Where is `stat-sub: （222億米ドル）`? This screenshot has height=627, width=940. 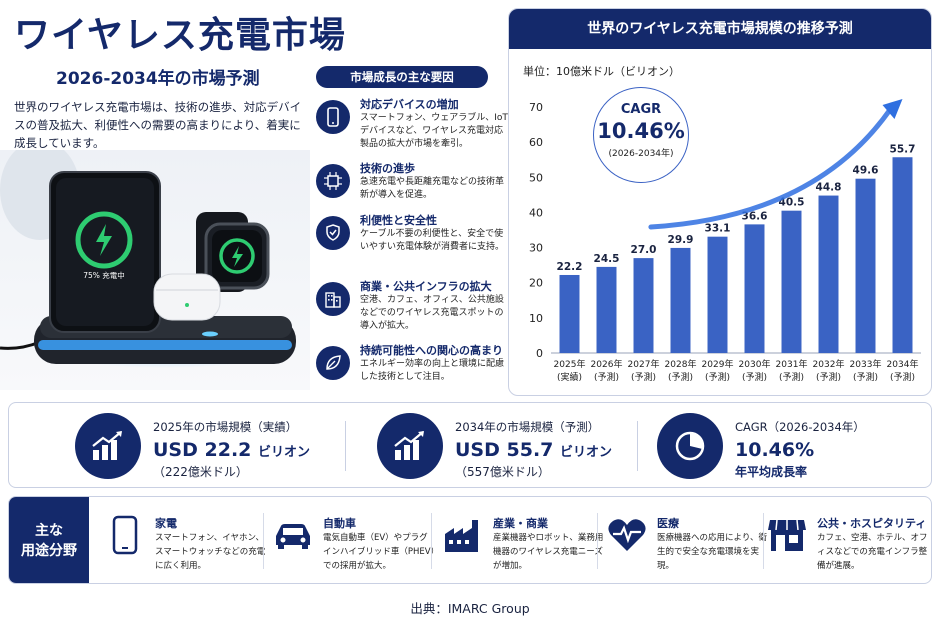 stat-sub: （222億米ドル） is located at coordinates (200, 472).